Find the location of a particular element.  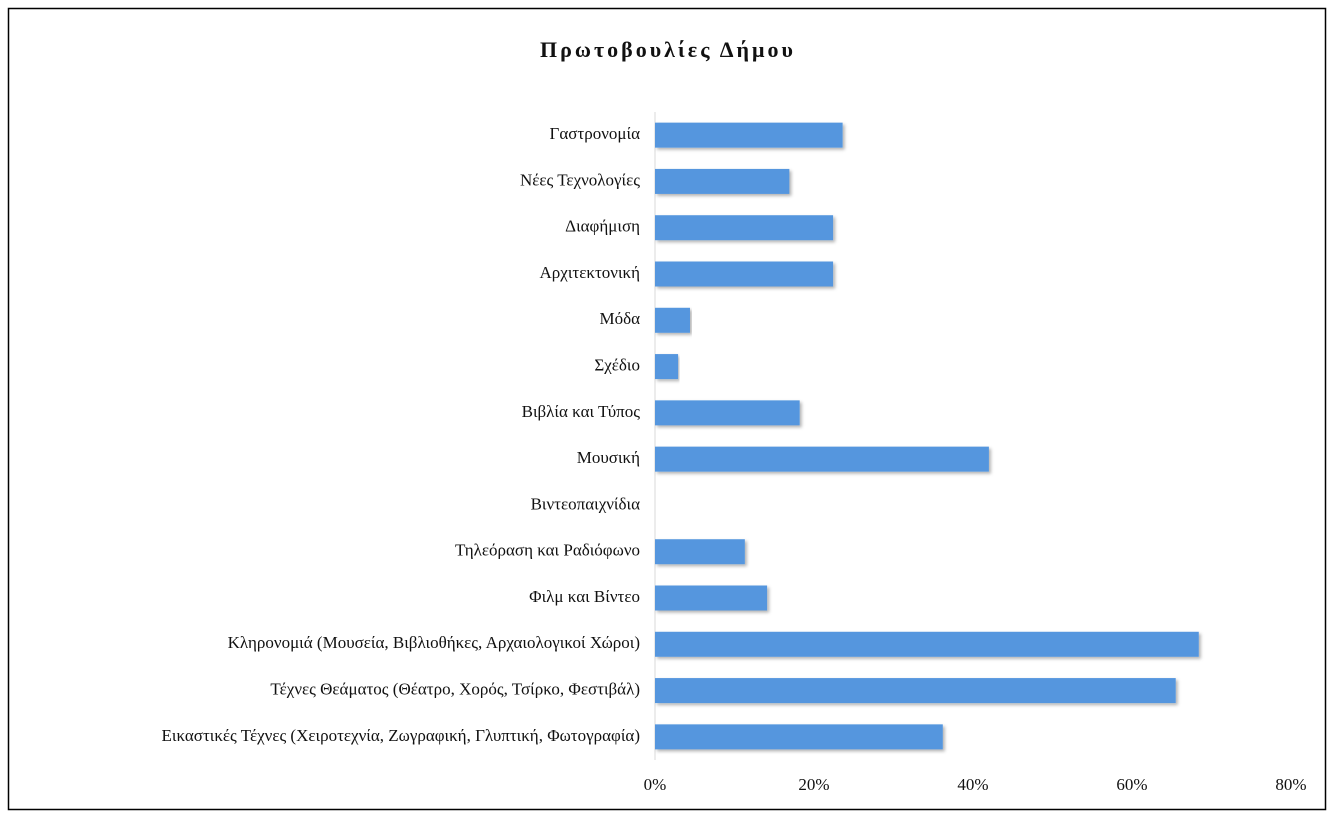

x-tick-label: 20% is located at coordinates (813, 784).